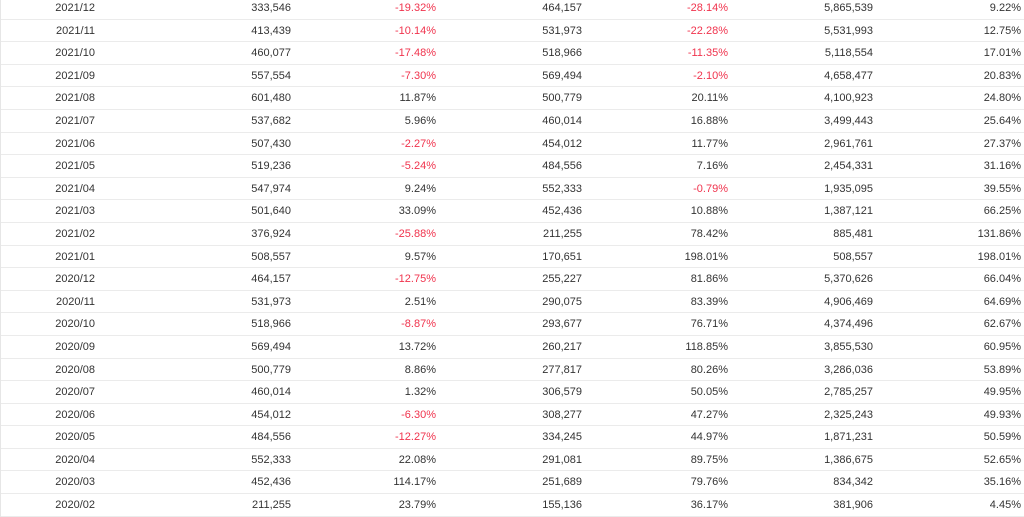 The width and height of the screenshot is (1024, 517). What do you see at coordinates (848, 188) in the screenshot?
I see `value-cell-3: 1,935,095` at bounding box center [848, 188].